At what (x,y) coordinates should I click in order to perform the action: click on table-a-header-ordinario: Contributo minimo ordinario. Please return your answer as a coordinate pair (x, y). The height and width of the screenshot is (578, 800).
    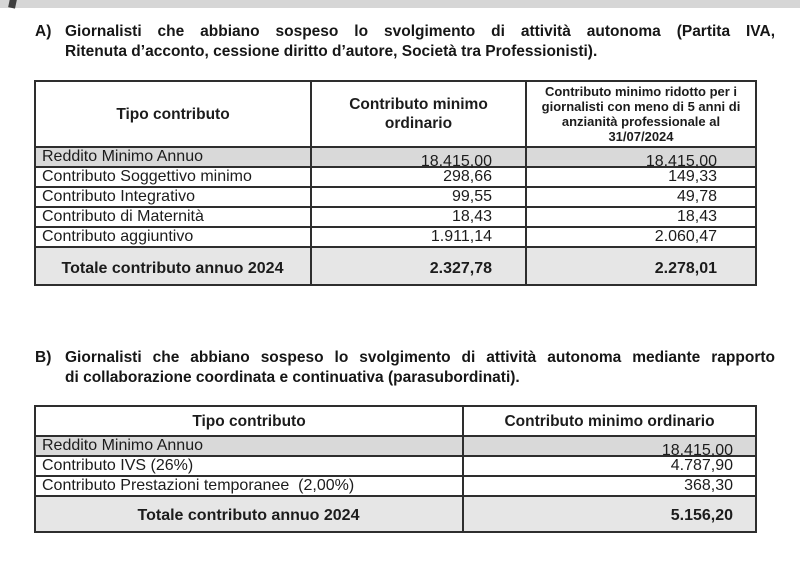
    Looking at the image, I should click on (418, 114).